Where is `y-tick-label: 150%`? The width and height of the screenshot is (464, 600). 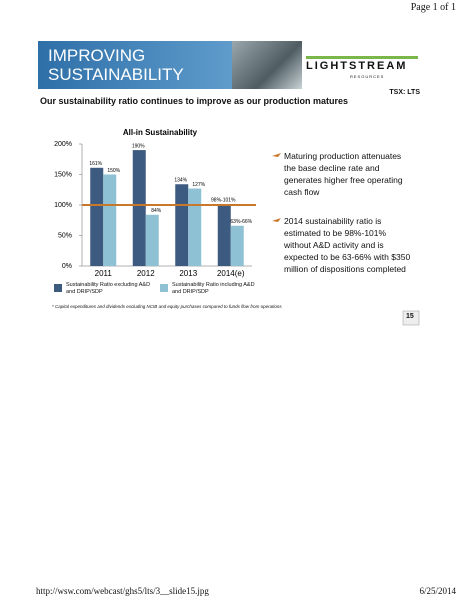
y-tick-label: 150% is located at coordinates (63, 174).